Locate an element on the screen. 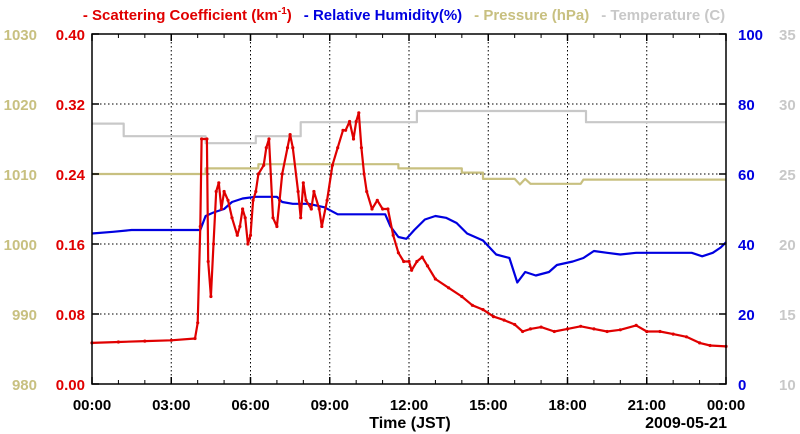  legend-entry-temp: Temperature (C) is located at coordinates (667, 15).